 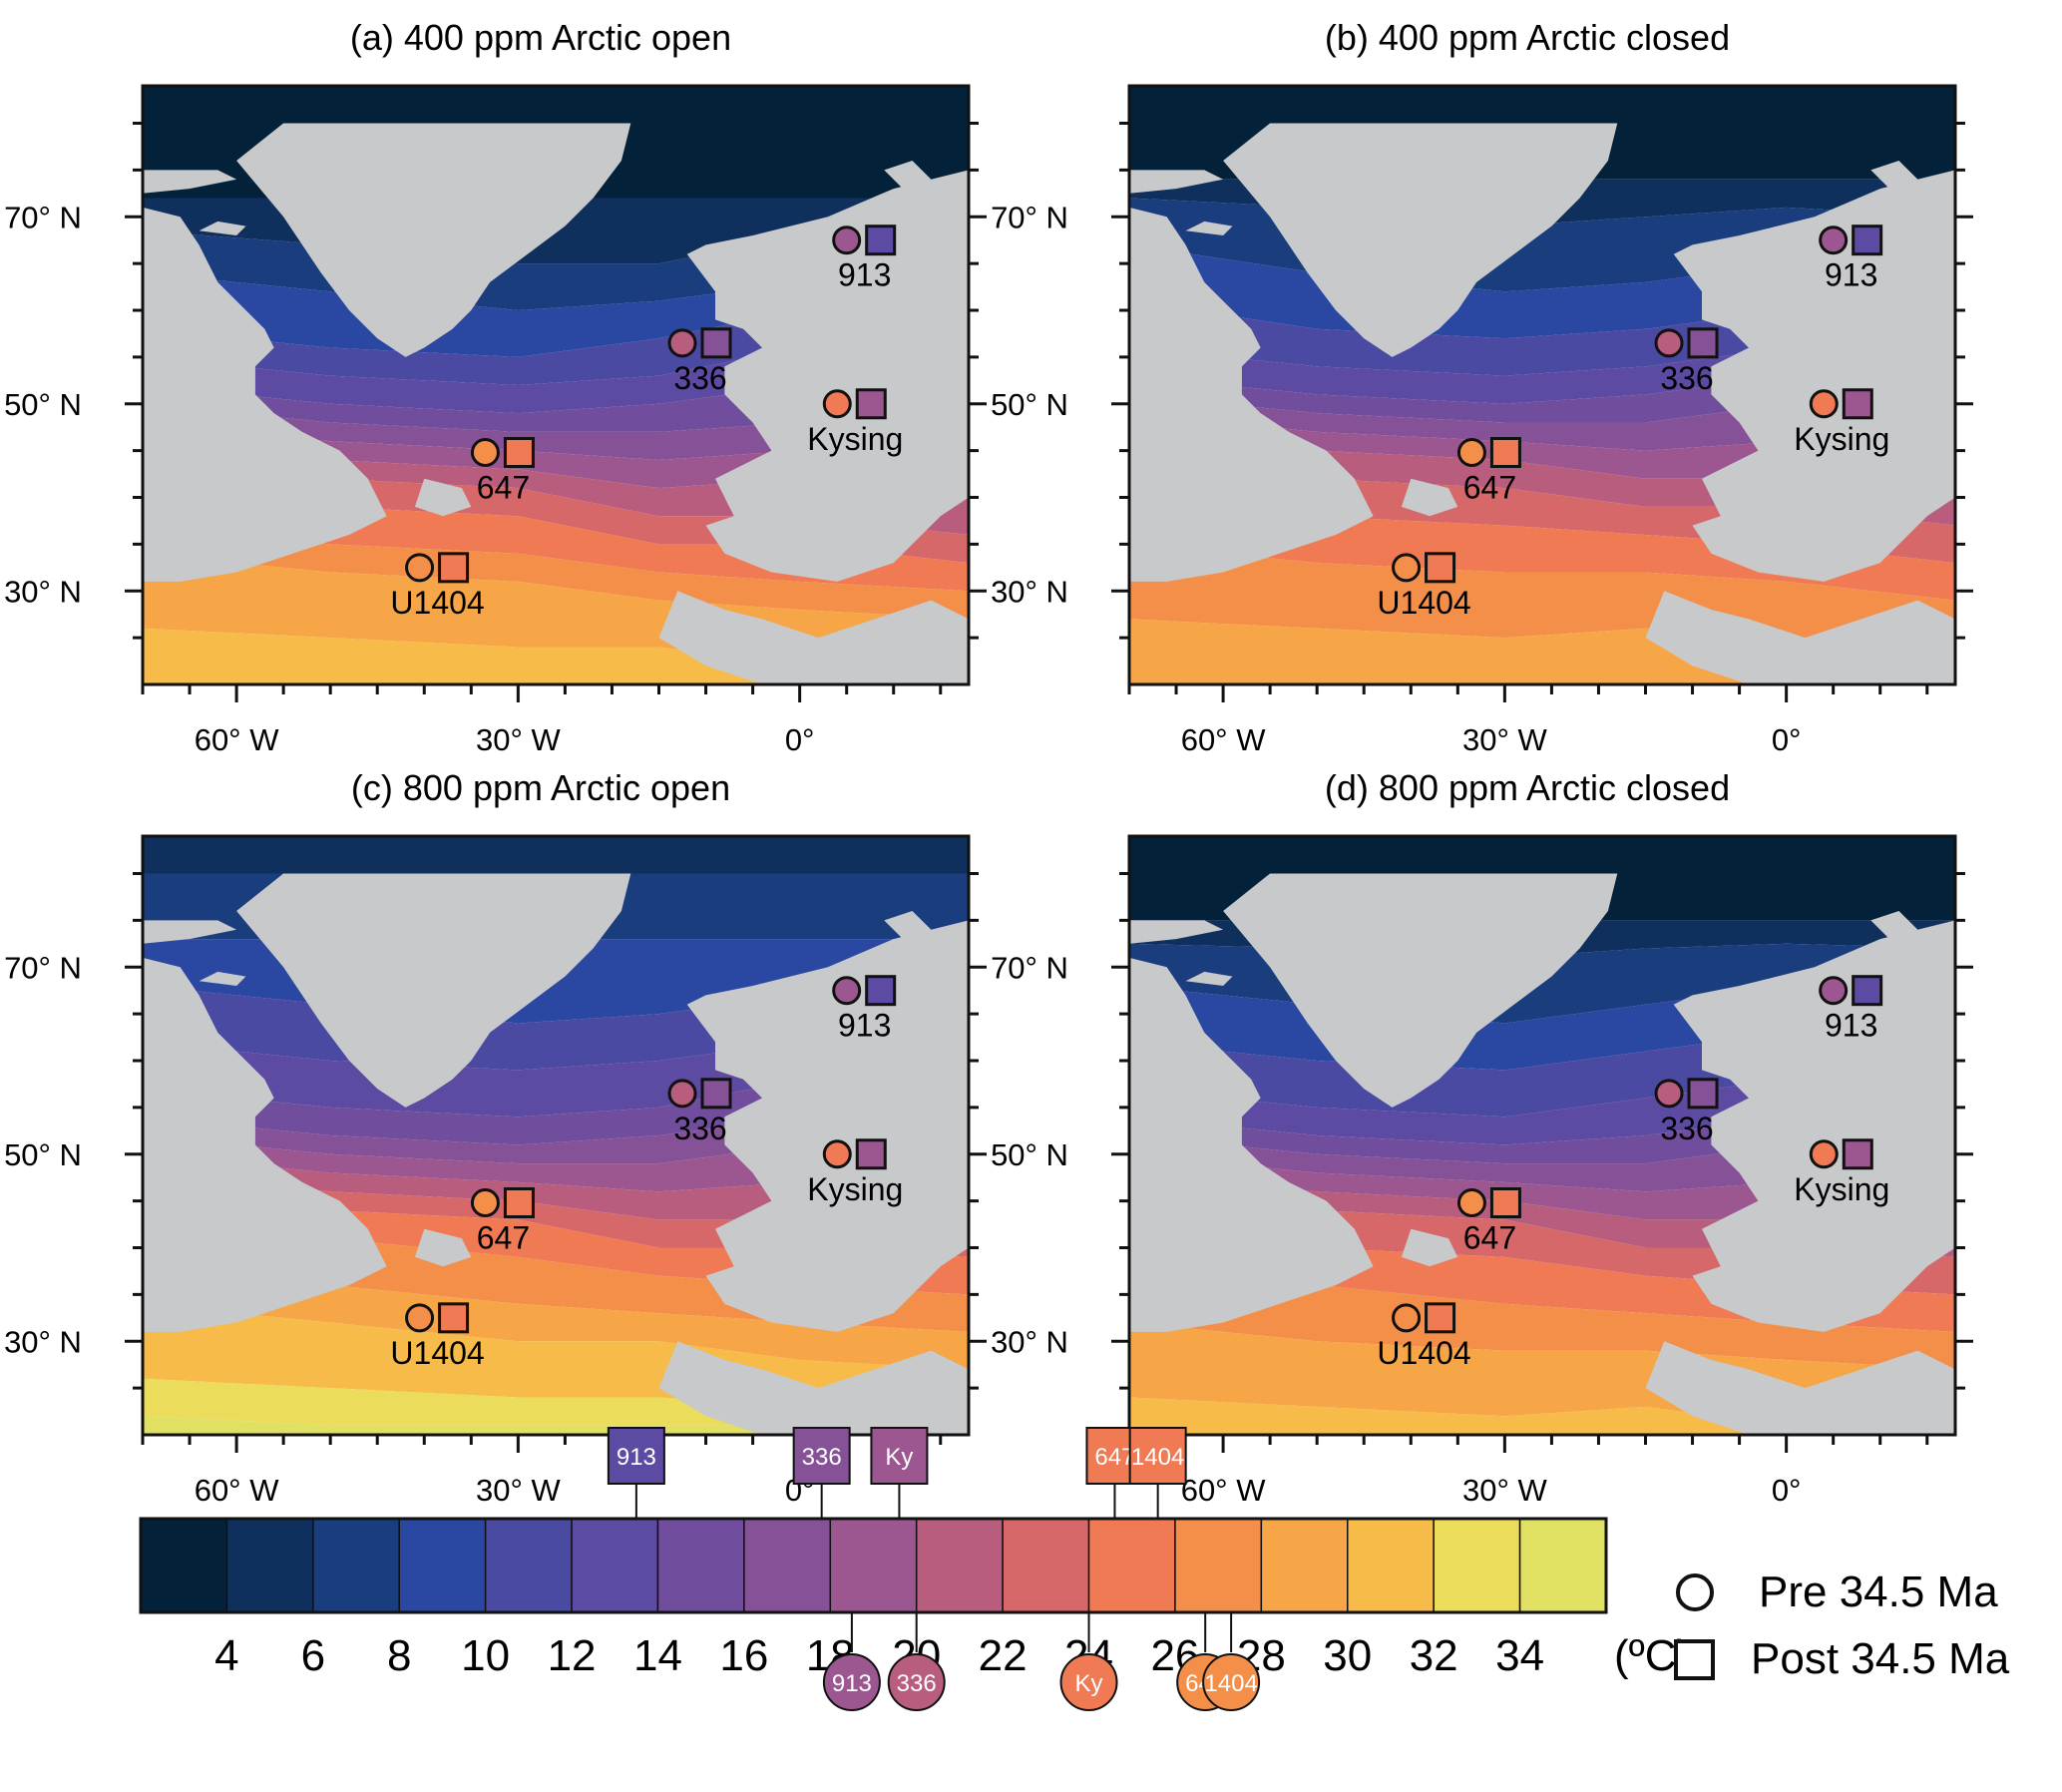 I want to click on colorbar-post-label: 1404, so click(x=1157, y=1457).